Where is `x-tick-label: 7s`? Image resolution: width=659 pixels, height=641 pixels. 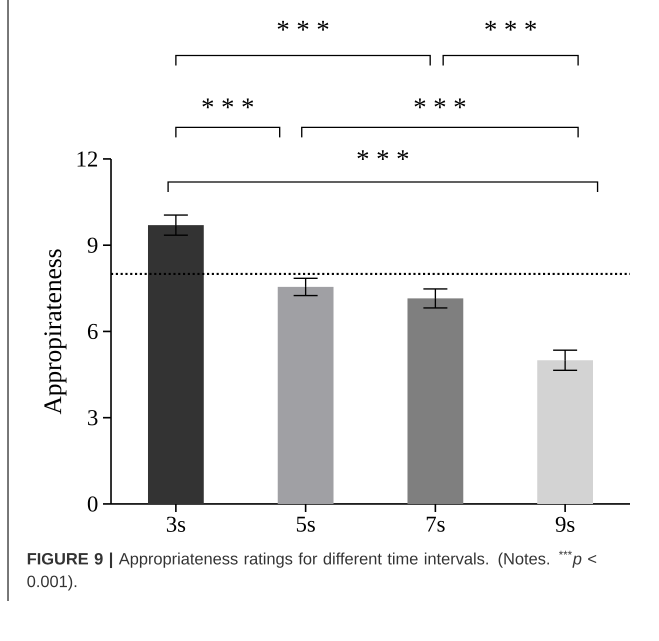 x-tick-label: 7s is located at coordinates (435, 524).